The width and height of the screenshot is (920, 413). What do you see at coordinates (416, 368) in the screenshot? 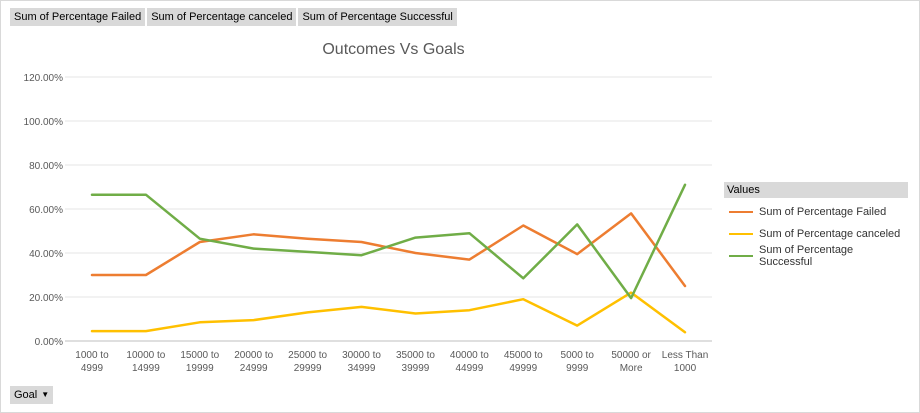
I see `x-tick-label: 39999` at bounding box center [416, 368].